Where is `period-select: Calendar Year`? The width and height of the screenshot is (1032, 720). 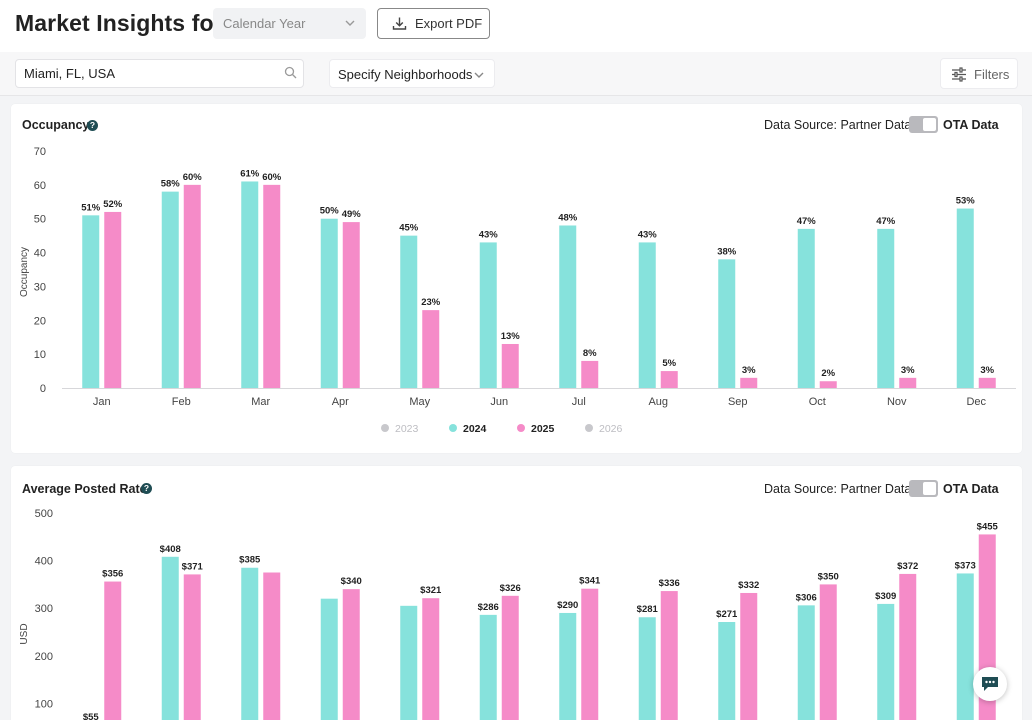 period-select: Calendar Year is located at coordinates (289, 23).